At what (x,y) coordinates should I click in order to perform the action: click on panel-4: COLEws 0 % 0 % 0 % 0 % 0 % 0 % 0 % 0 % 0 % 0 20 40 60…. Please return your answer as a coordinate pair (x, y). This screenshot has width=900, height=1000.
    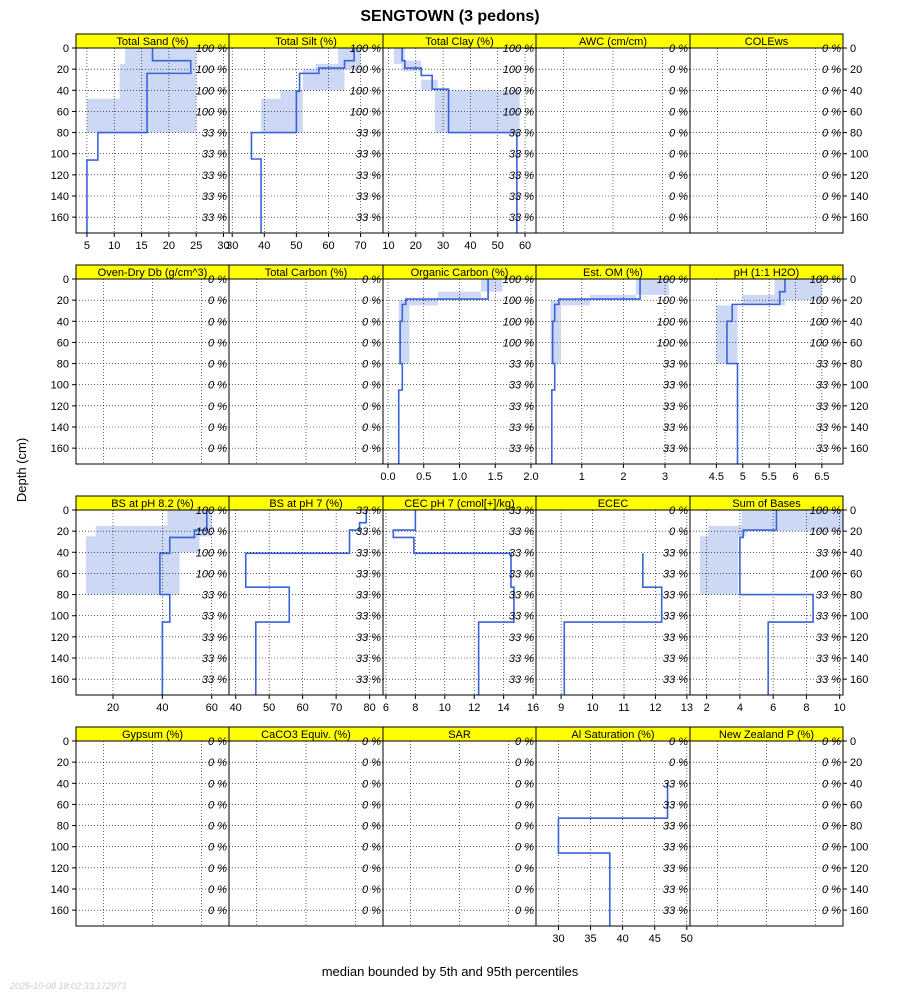
    Looking at the image, I should click on (778, 133).